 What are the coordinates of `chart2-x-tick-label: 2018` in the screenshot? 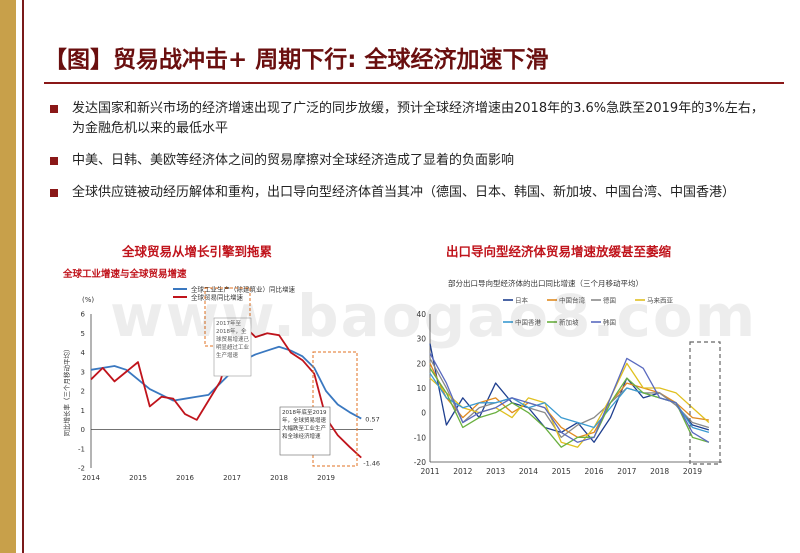 It's located at (659, 471).